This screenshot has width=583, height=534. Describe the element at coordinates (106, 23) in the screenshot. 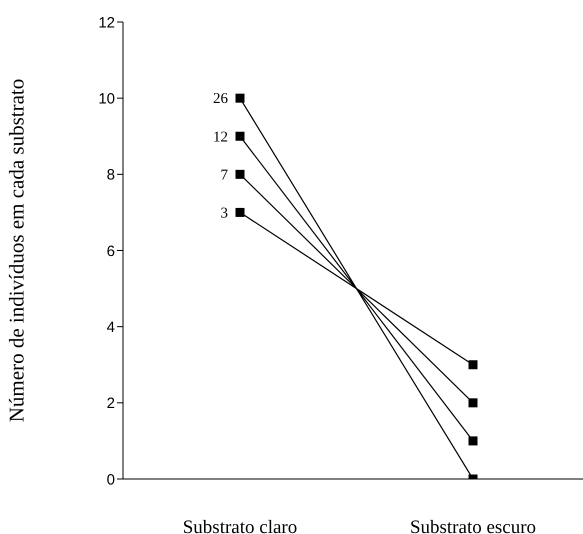

I see `y-tick-label: 12` at that location.